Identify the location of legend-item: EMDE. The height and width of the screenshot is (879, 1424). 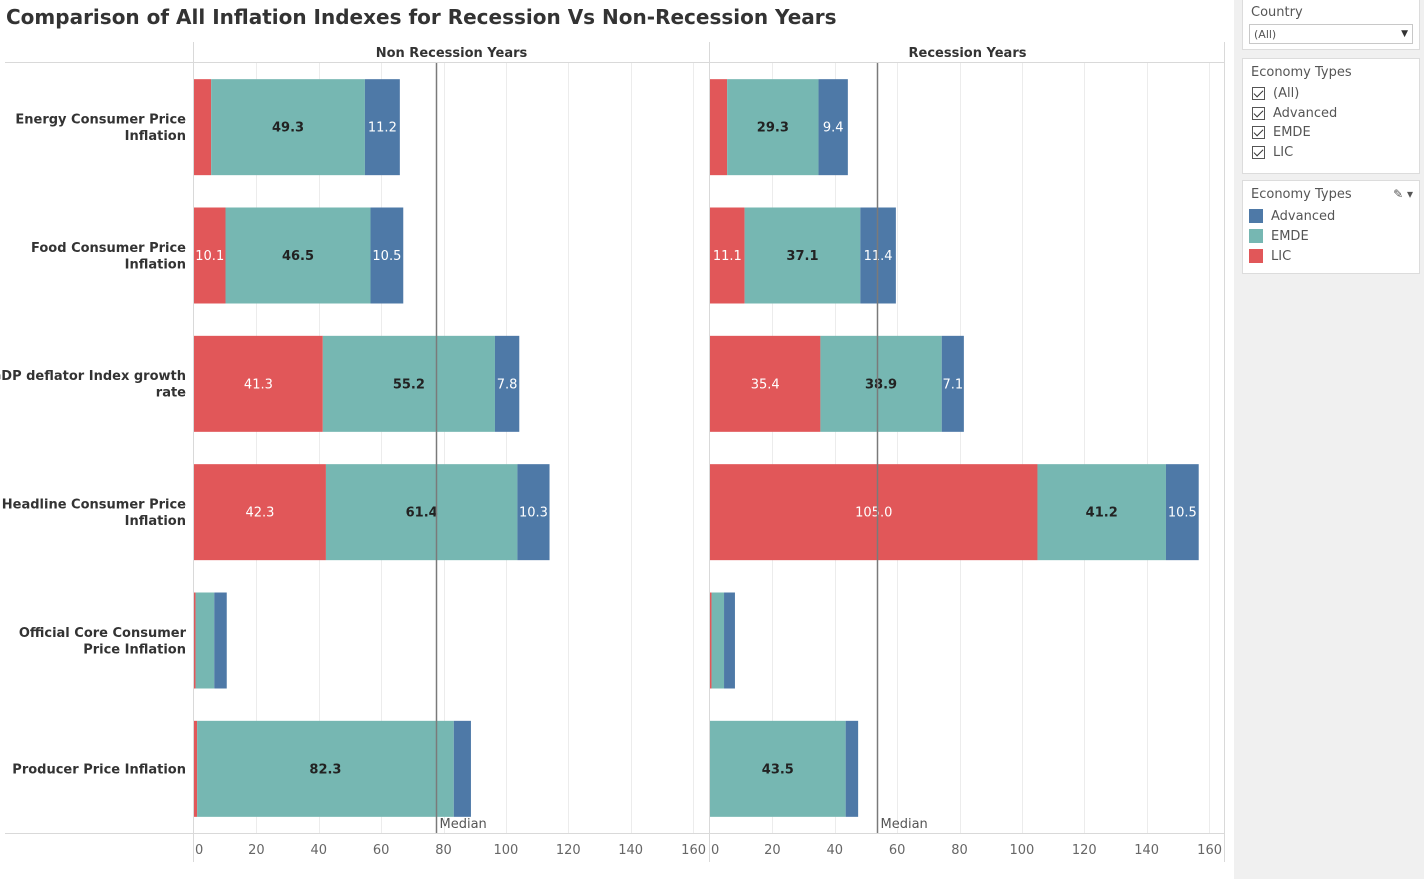
(1331, 236).